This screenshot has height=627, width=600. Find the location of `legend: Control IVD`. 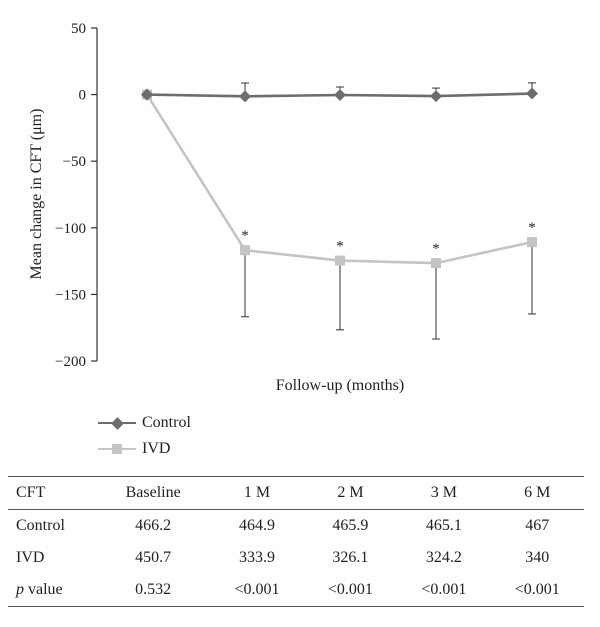

legend: Control IVD is located at coordinates (144, 436).